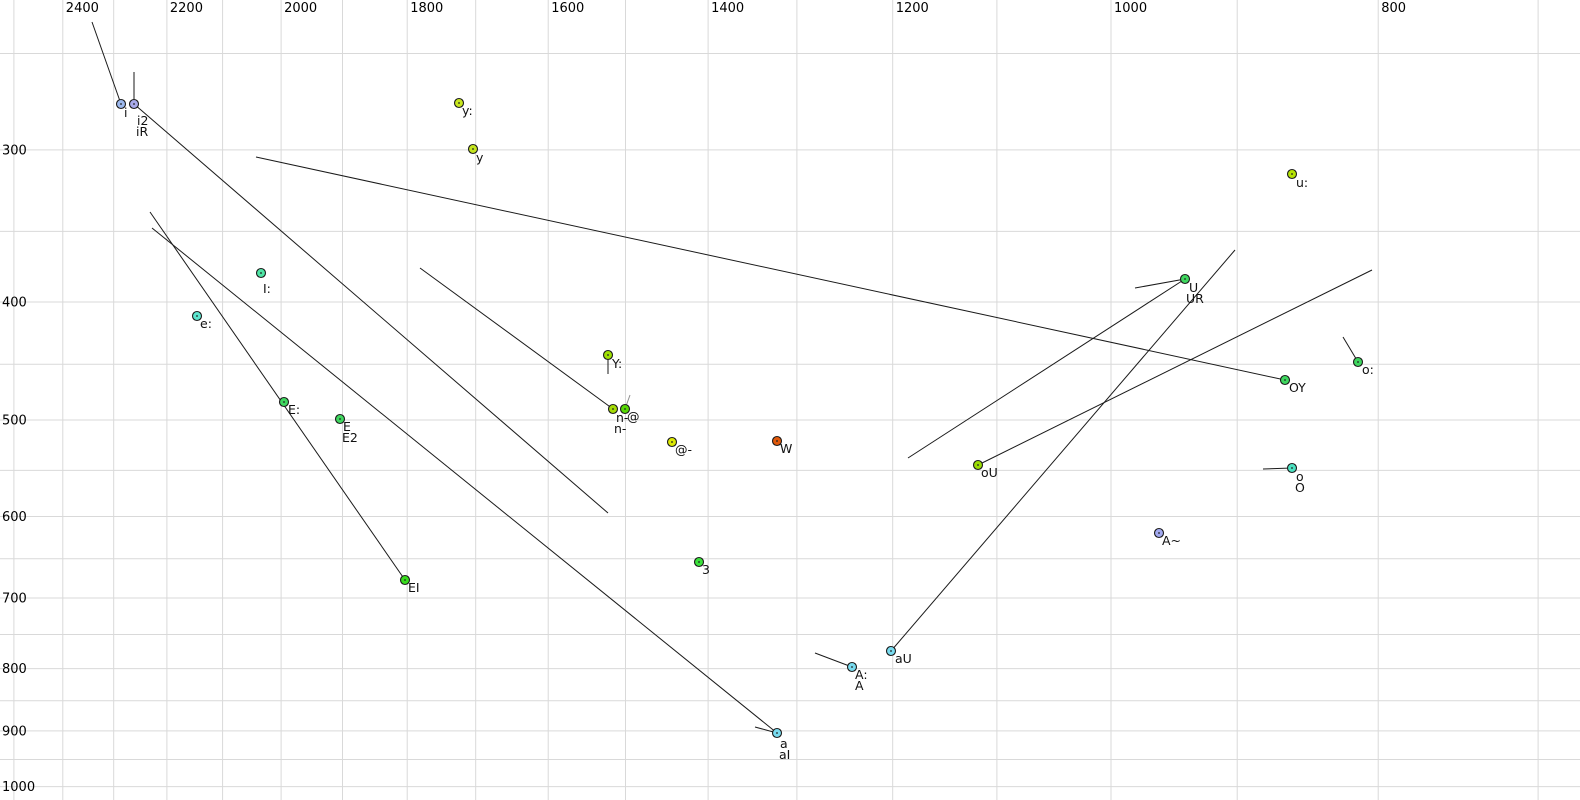  I want to click on vowel-label-y-long: y:, so click(467, 110).